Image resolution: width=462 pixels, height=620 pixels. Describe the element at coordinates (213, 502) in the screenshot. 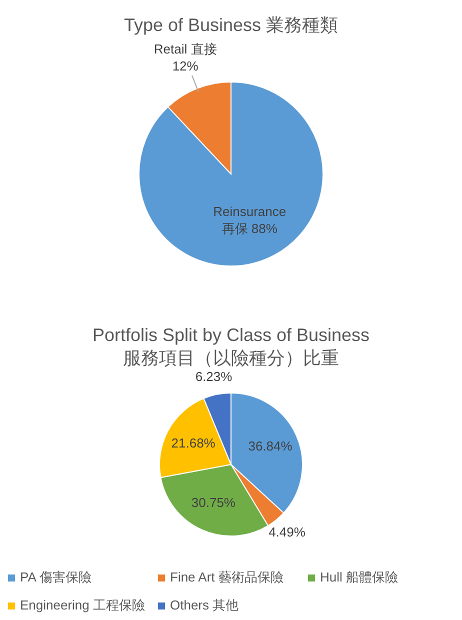

I see `data-label: 30.75%` at that location.